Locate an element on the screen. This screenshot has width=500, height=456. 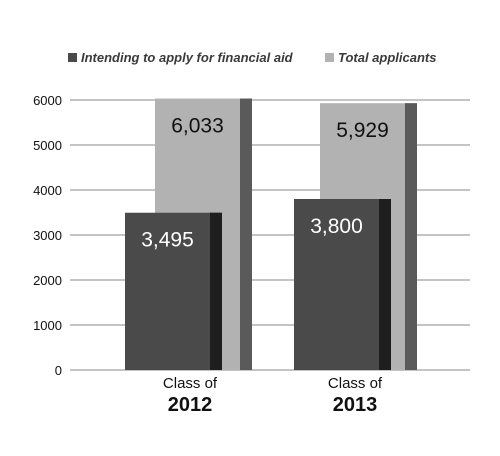
data-labels: 6,033 5,929 3,495 3,800 is located at coordinates (265, 183).